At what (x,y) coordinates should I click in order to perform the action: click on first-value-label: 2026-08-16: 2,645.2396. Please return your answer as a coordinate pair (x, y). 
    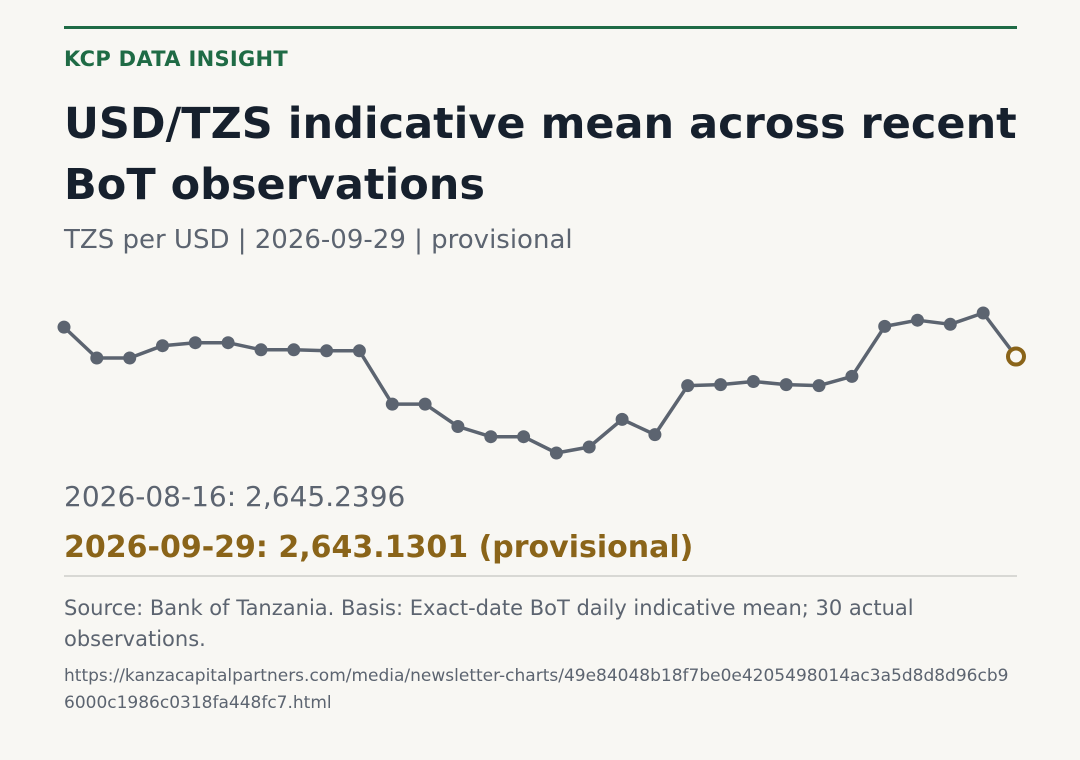
    Looking at the image, I should click on (235, 496).